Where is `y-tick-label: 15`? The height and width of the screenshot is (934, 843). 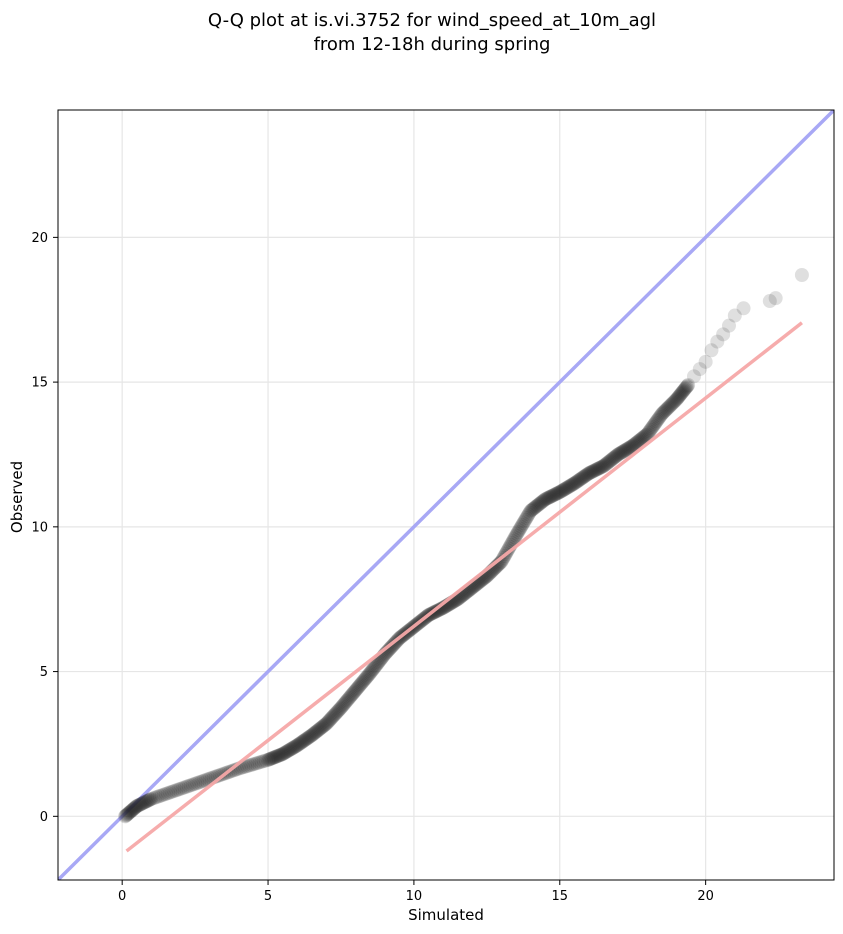 y-tick-label: 15 is located at coordinates (39, 383).